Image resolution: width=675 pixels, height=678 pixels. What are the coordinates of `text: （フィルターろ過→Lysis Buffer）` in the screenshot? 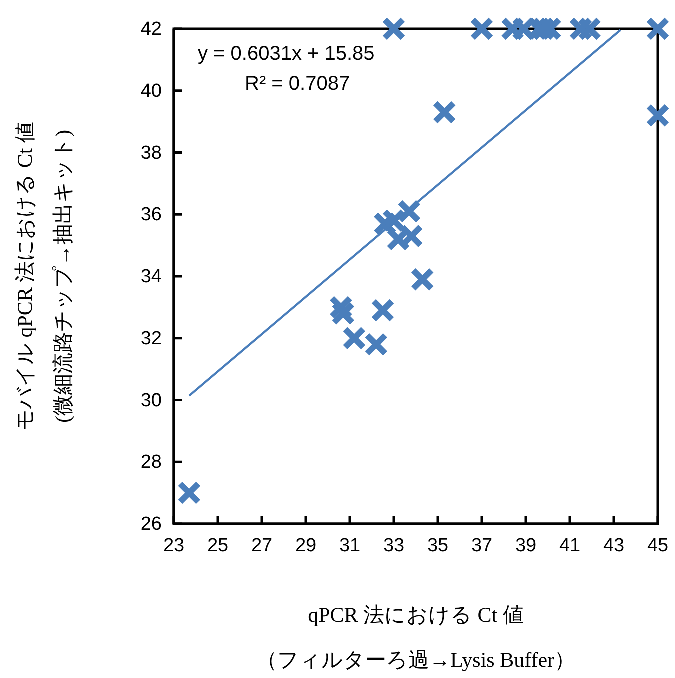 It's located at (416, 660).